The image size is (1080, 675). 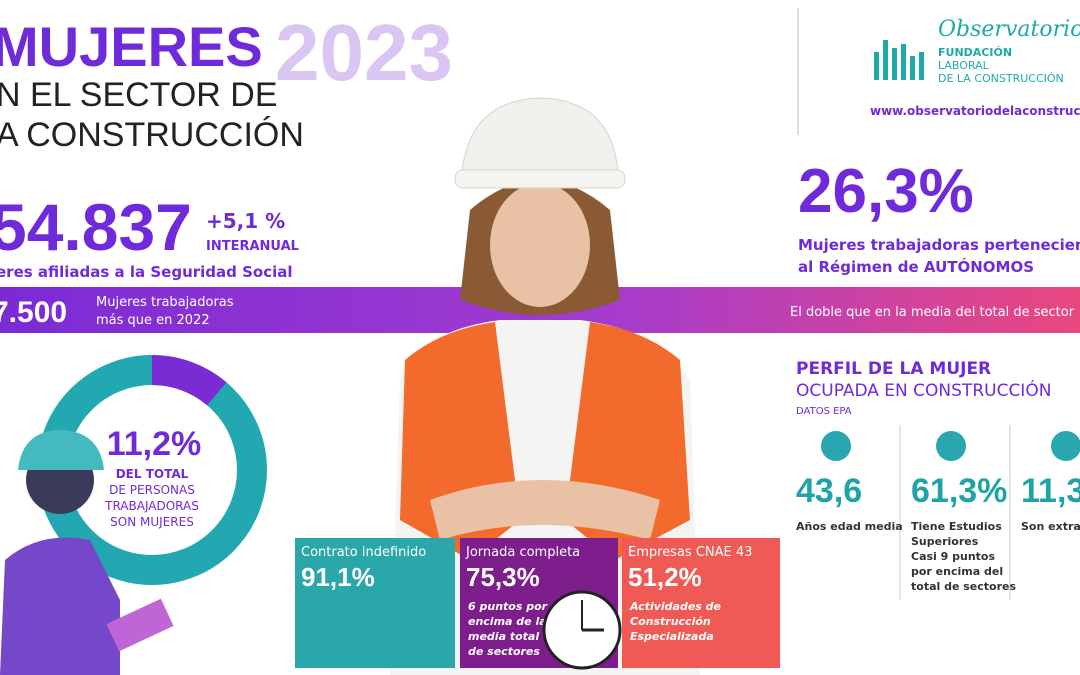 I want to click on card-caption: Especializada, so click(x=672, y=636).